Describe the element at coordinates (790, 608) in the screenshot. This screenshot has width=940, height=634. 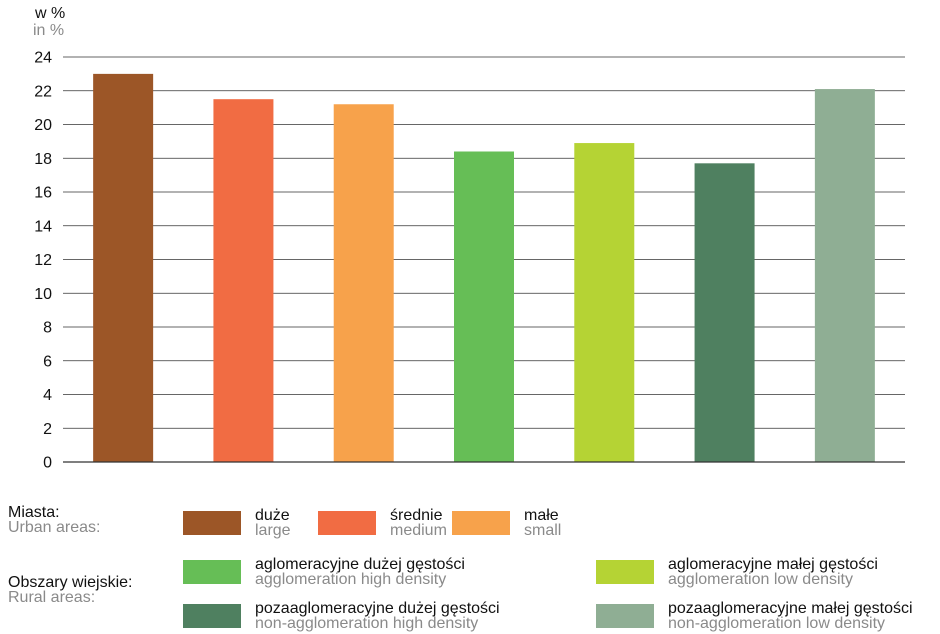
I see `legend-label-pl: pozaaglomeracyjne małej gęstości` at that location.